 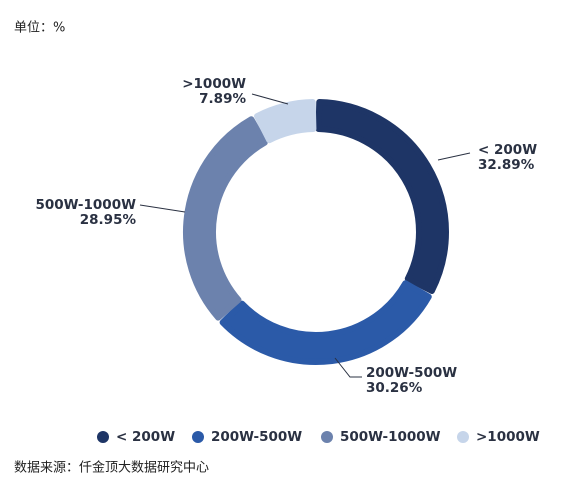 What do you see at coordinates (39, 28) in the screenshot?
I see `unit-note: 单位：%` at bounding box center [39, 28].